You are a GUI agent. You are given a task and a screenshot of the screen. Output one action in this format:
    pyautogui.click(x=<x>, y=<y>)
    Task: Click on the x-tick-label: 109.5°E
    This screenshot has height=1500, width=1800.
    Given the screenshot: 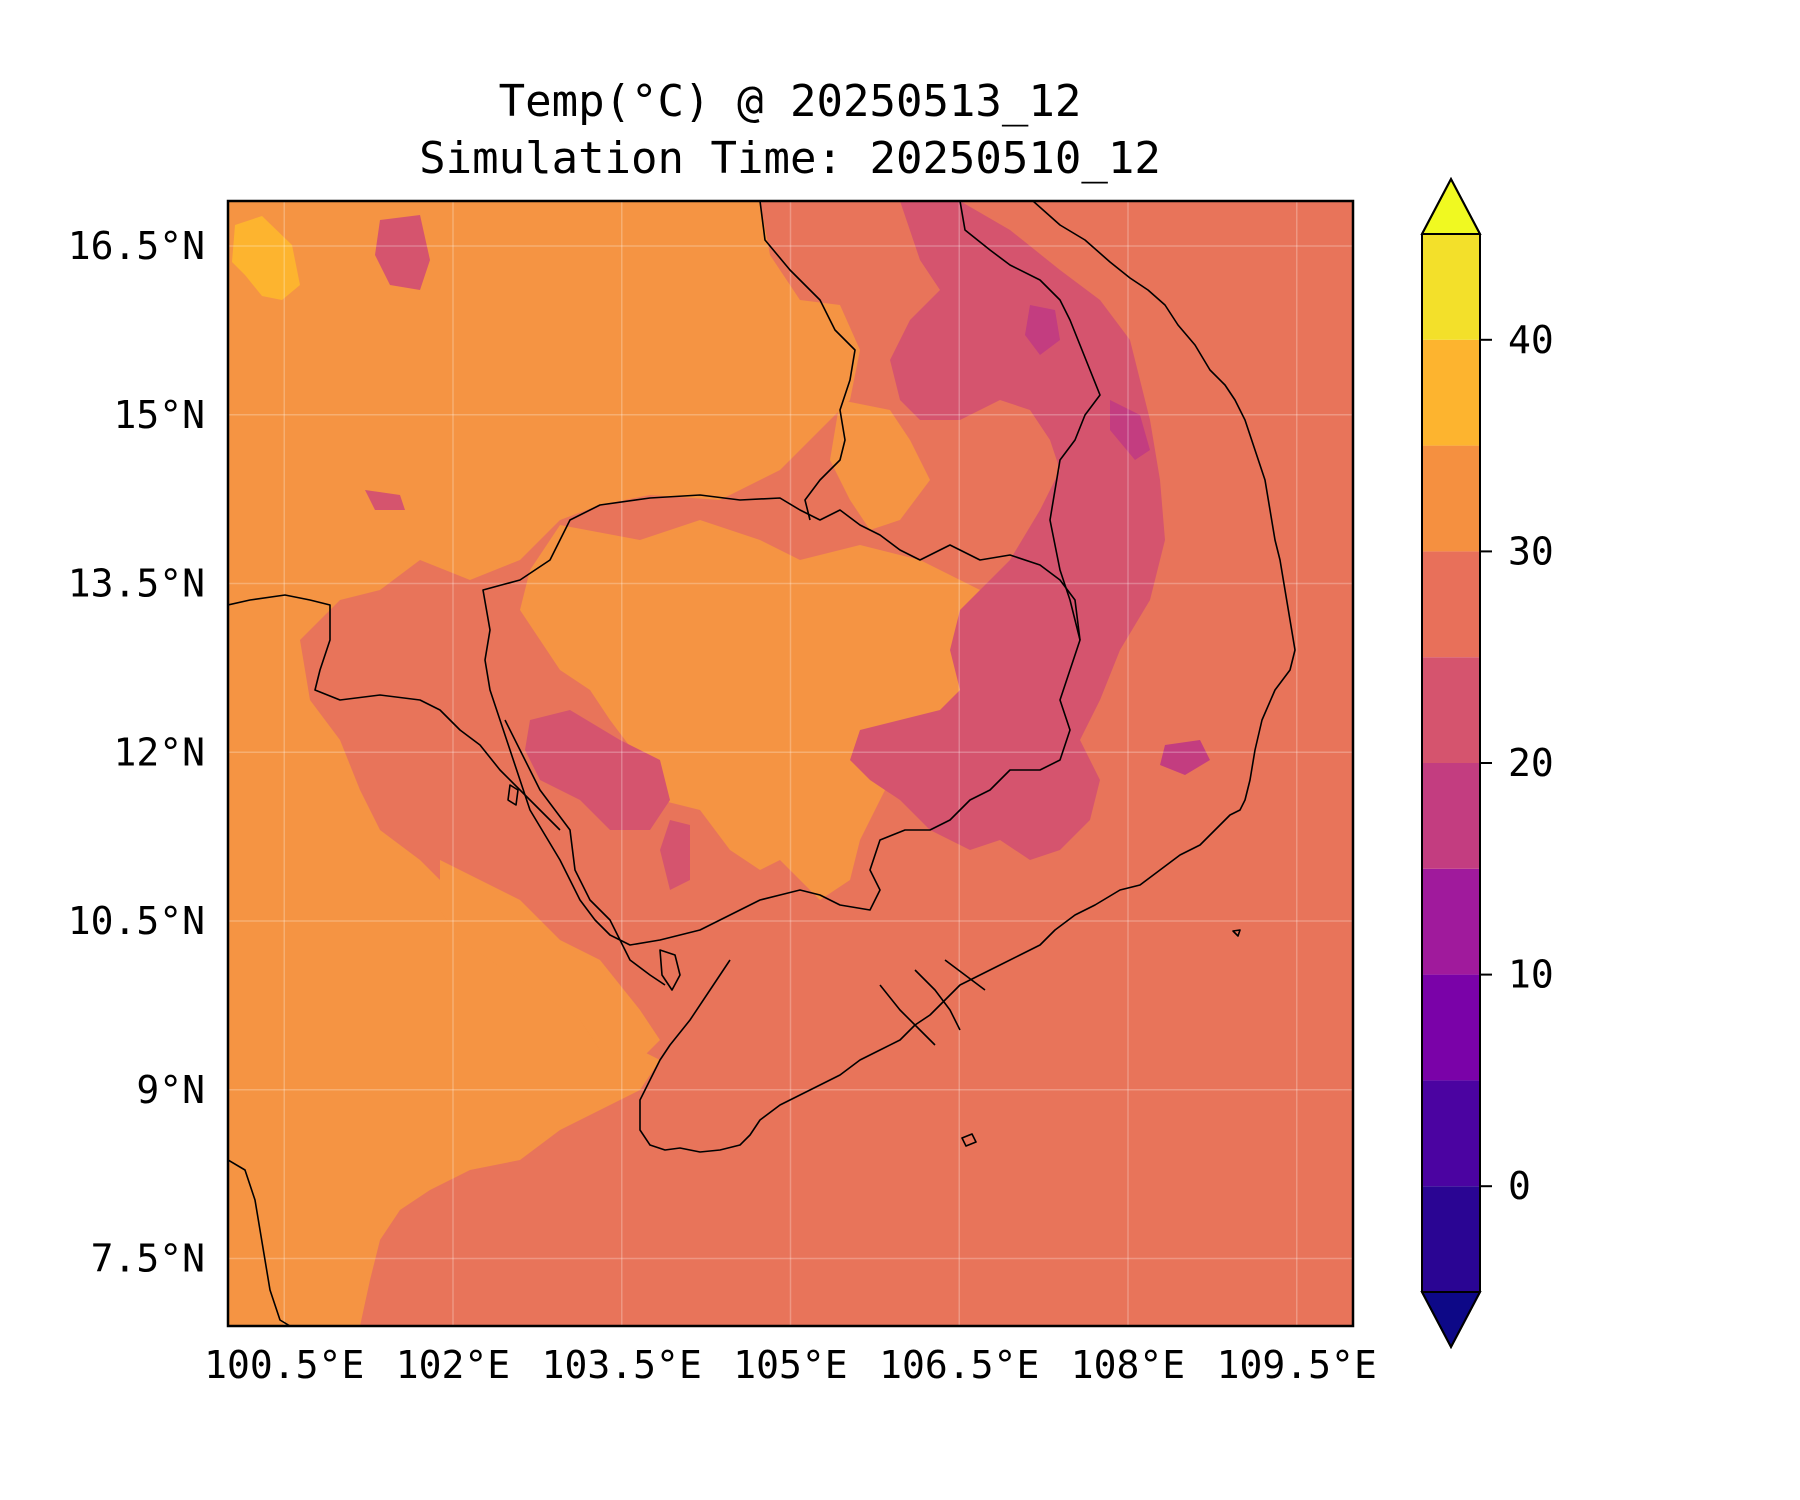 What is the action you would take?
    pyautogui.click(x=1297, y=1365)
    